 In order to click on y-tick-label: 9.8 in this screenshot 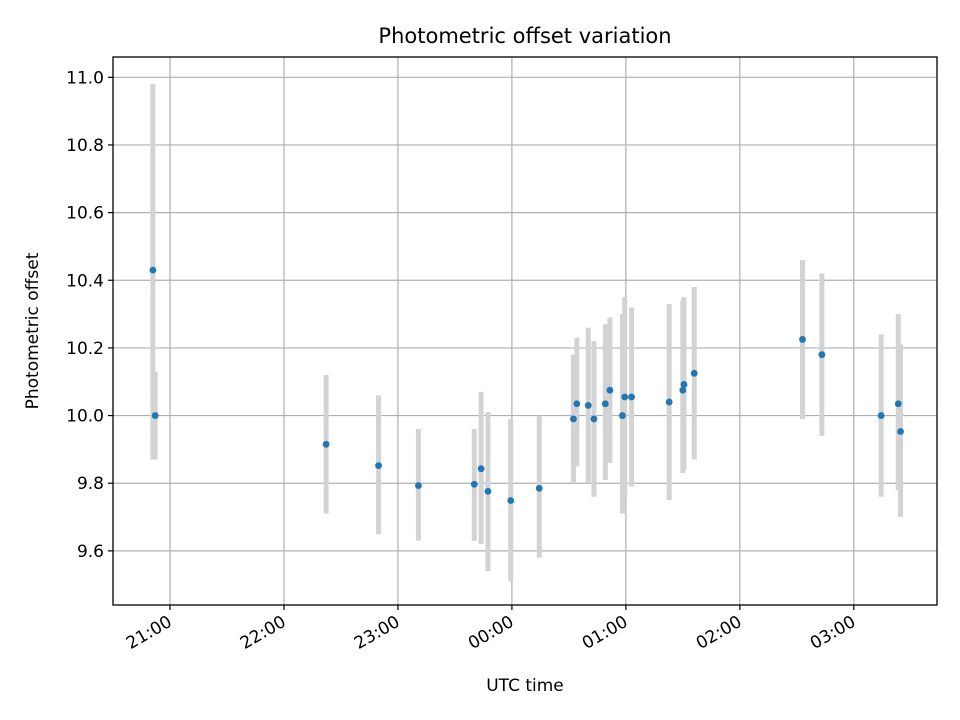, I will do `click(90, 484)`.